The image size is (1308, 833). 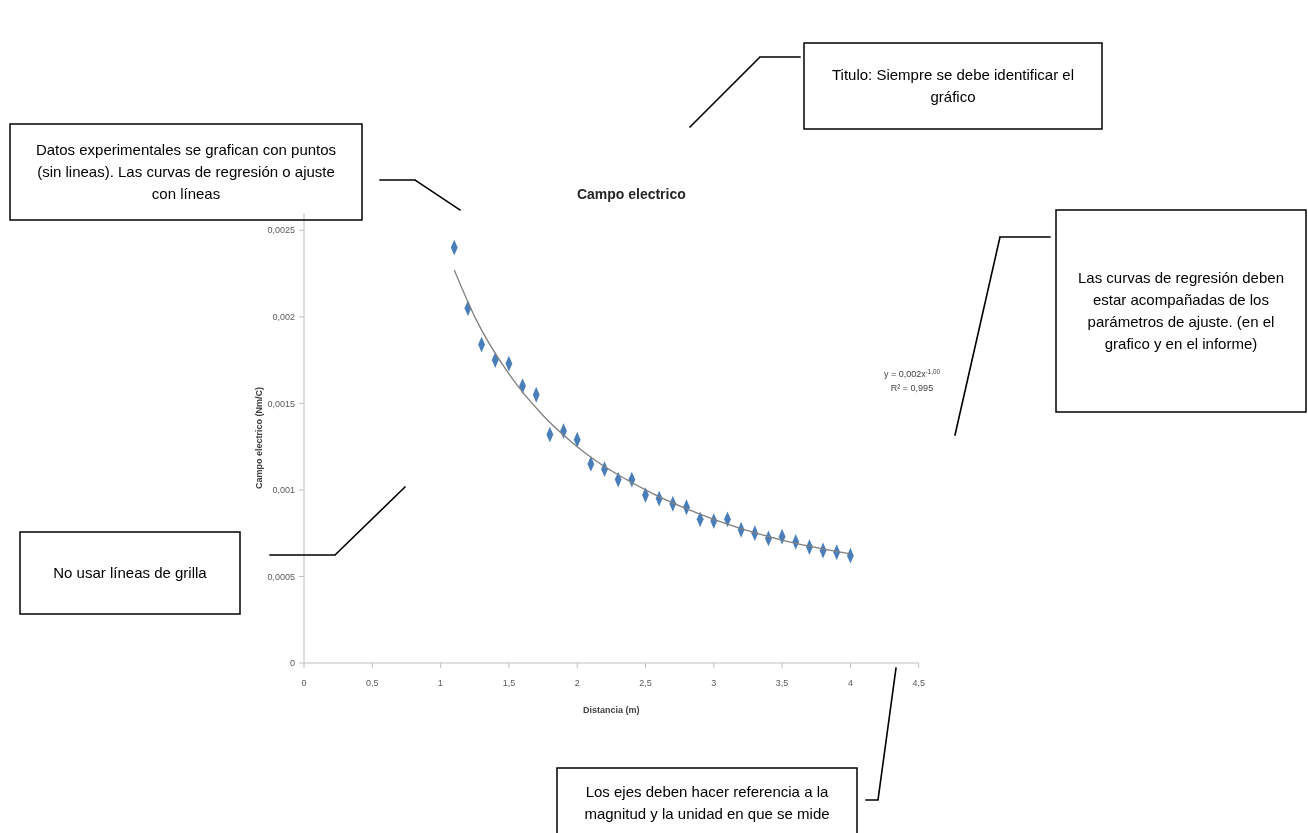 What do you see at coordinates (631, 194) in the screenshot?
I see `chart-title: Campo electrico` at bounding box center [631, 194].